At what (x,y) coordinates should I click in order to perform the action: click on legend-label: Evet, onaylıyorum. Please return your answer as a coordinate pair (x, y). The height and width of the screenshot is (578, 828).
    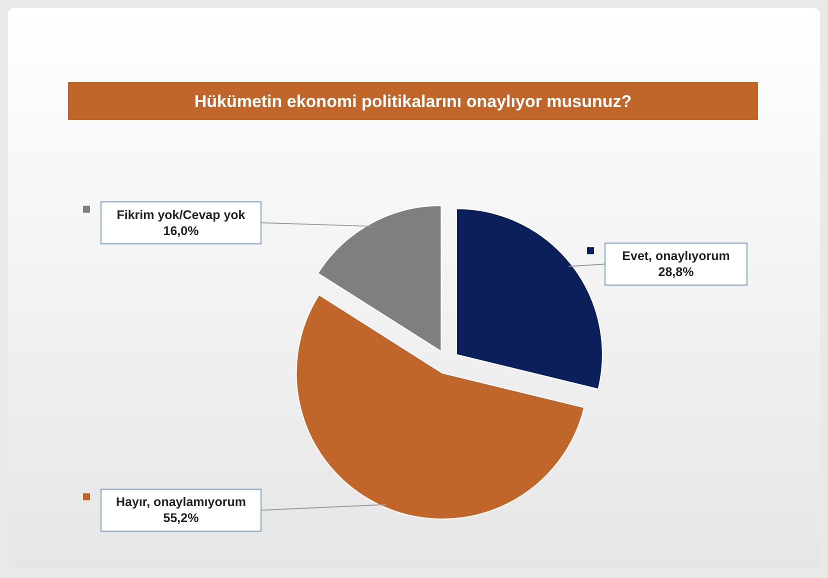
    Looking at the image, I should click on (676, 256).